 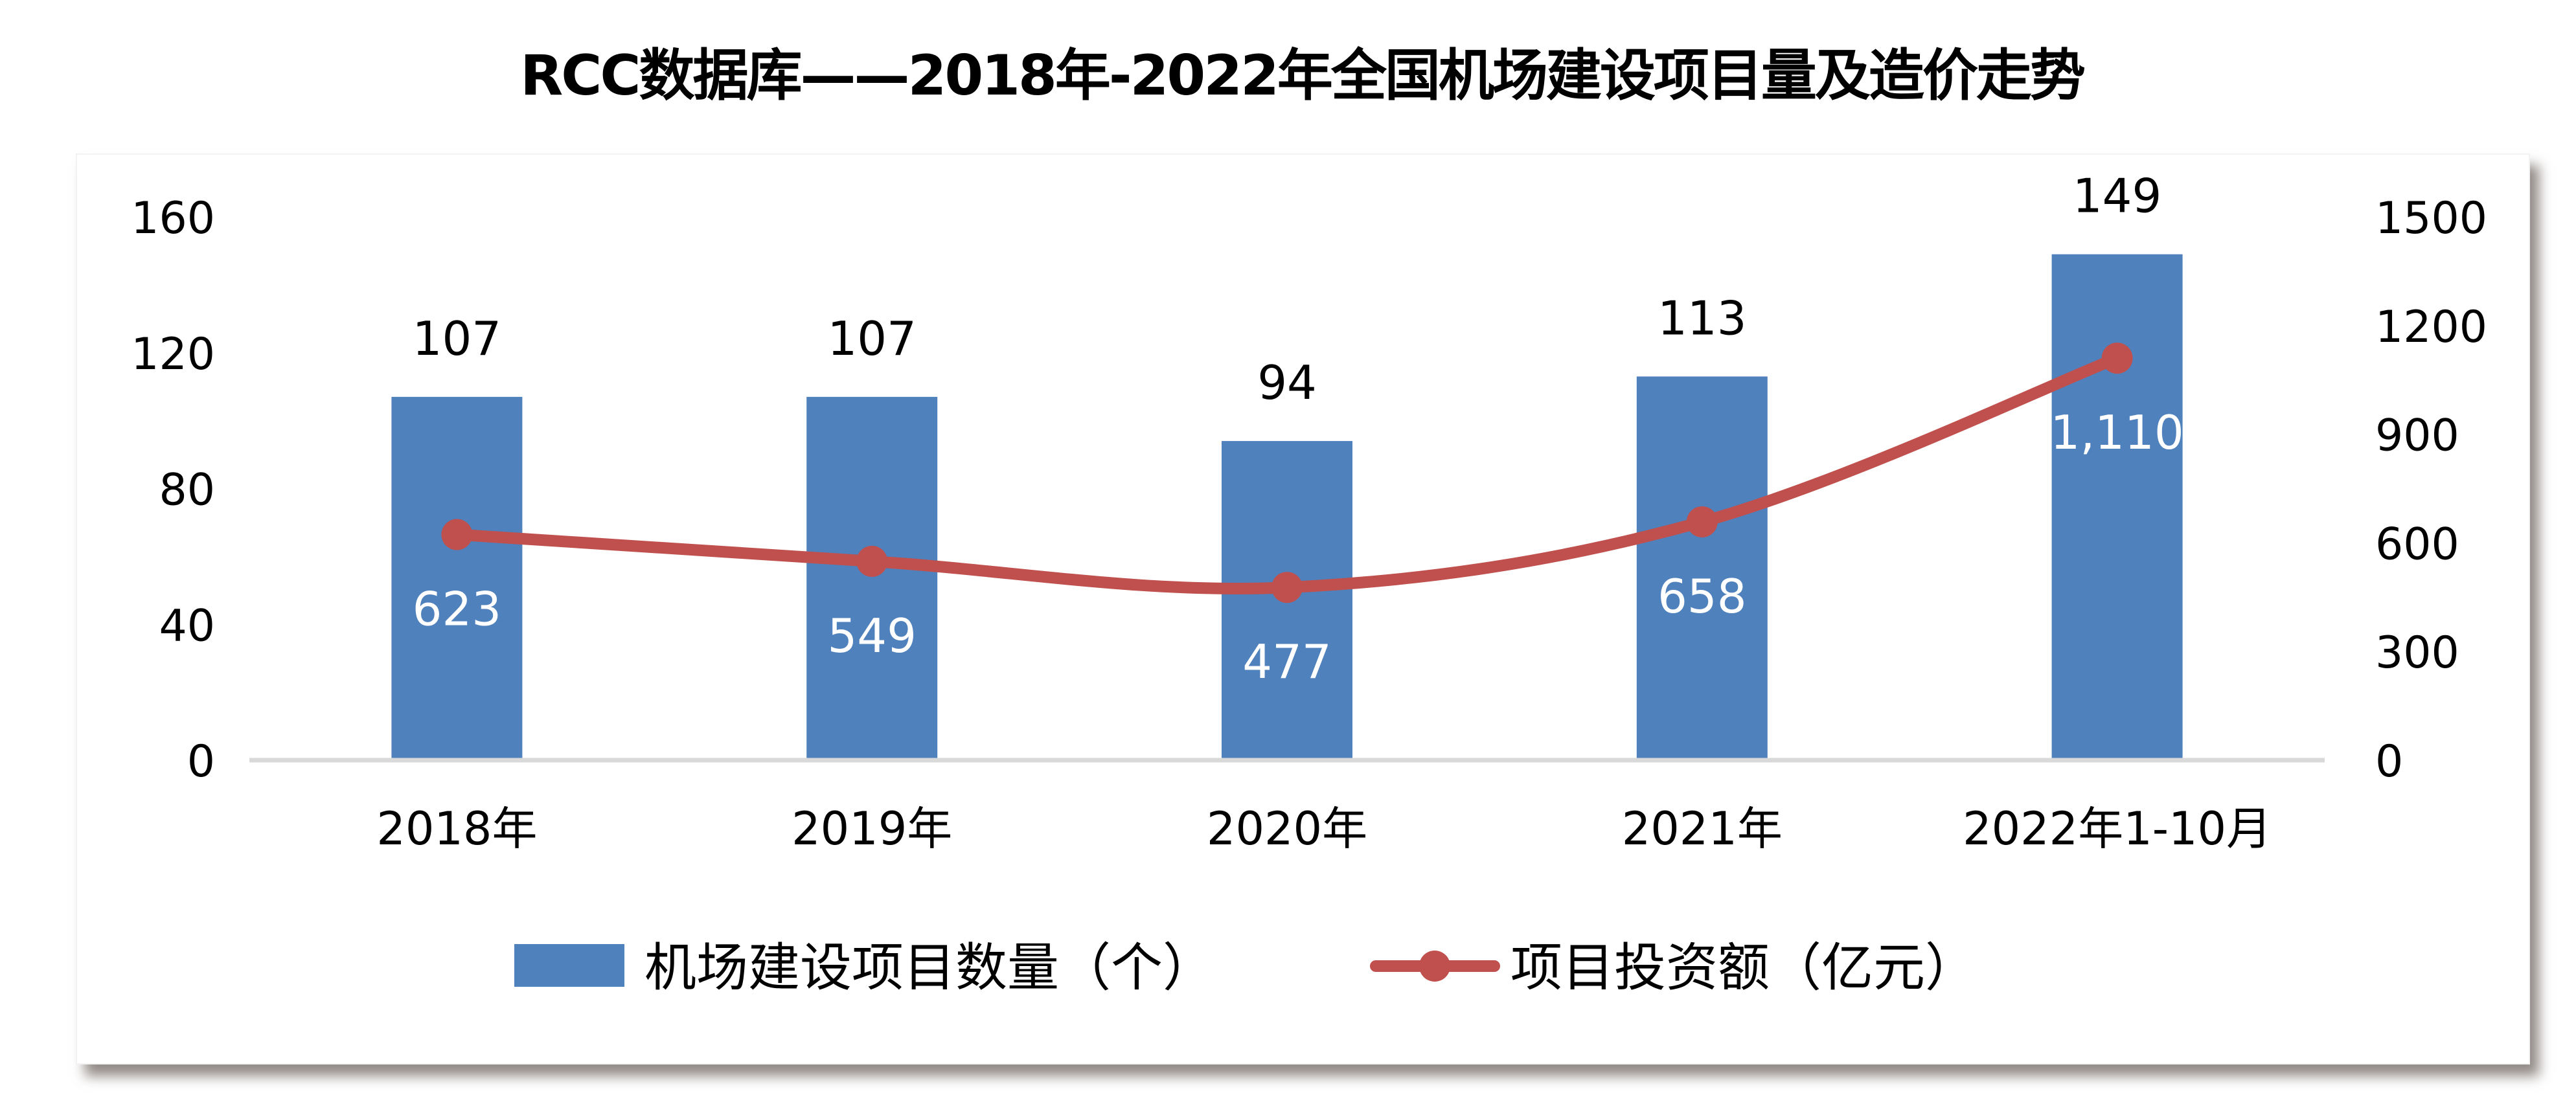 I want to click on bar-data-labels: 107 107 94 113 149, so click(x=1287, y=289).